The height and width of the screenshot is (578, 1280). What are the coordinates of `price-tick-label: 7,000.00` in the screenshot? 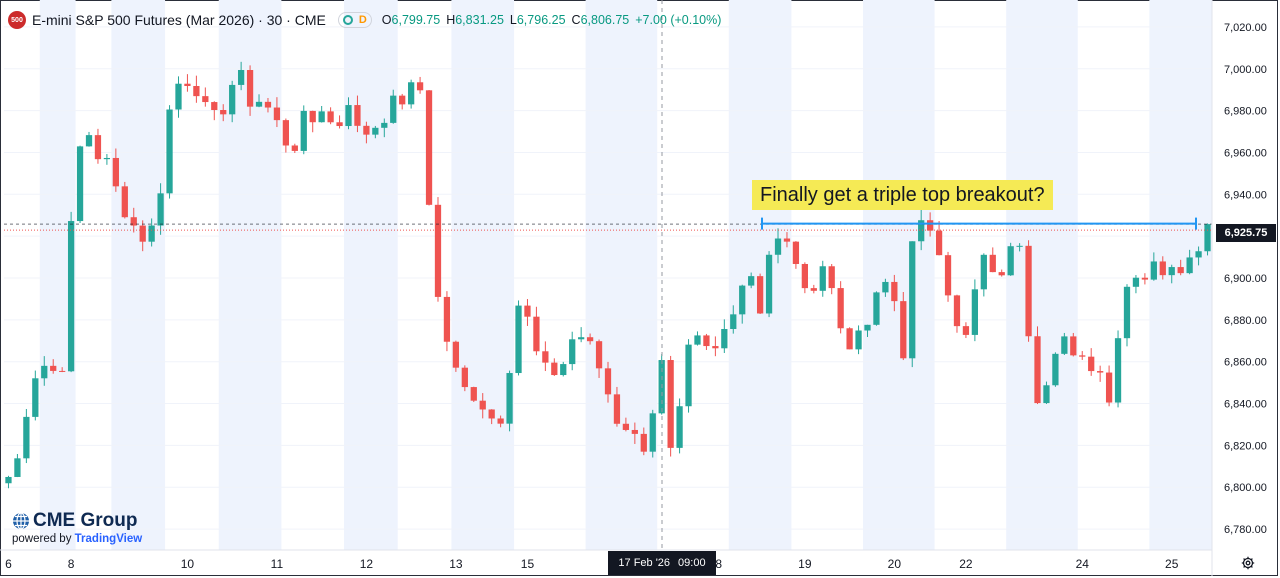 It's located at (1245, 70).